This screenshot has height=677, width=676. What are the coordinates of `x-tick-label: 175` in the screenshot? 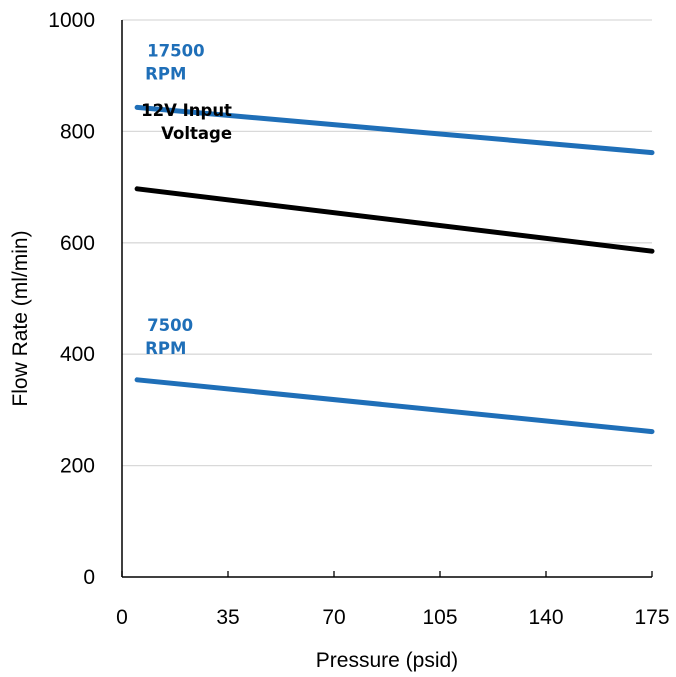 It's located at (651, 617).